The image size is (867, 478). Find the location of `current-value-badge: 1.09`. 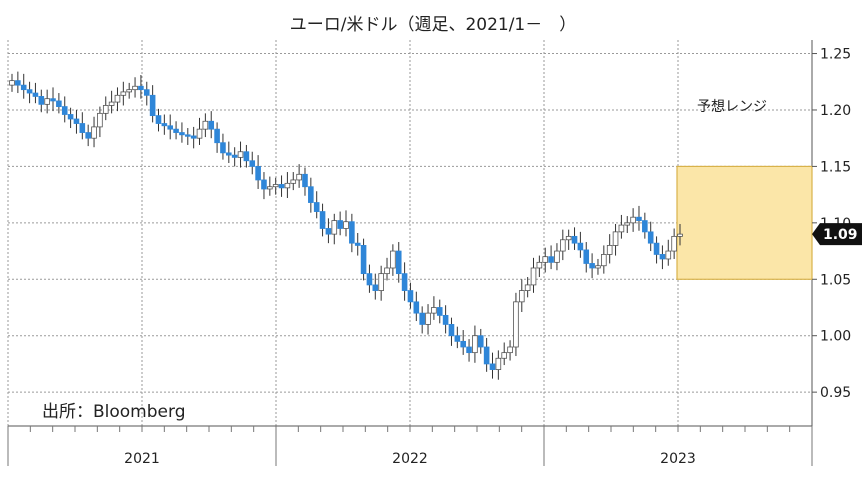

current-value-badge: 1.09 is located at coordinates (837, 234).